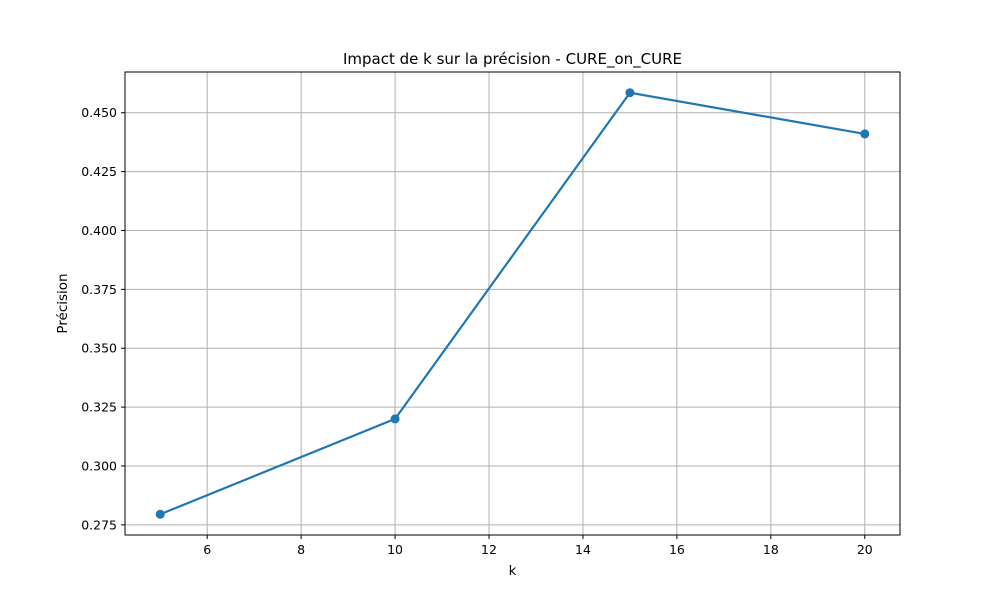 Image resolution: width=1000 pixels, height=600 pixels. Describe the element at coordinates (99, 112) in the screenshot. I see `y-tick-label: 0.450` at that location.